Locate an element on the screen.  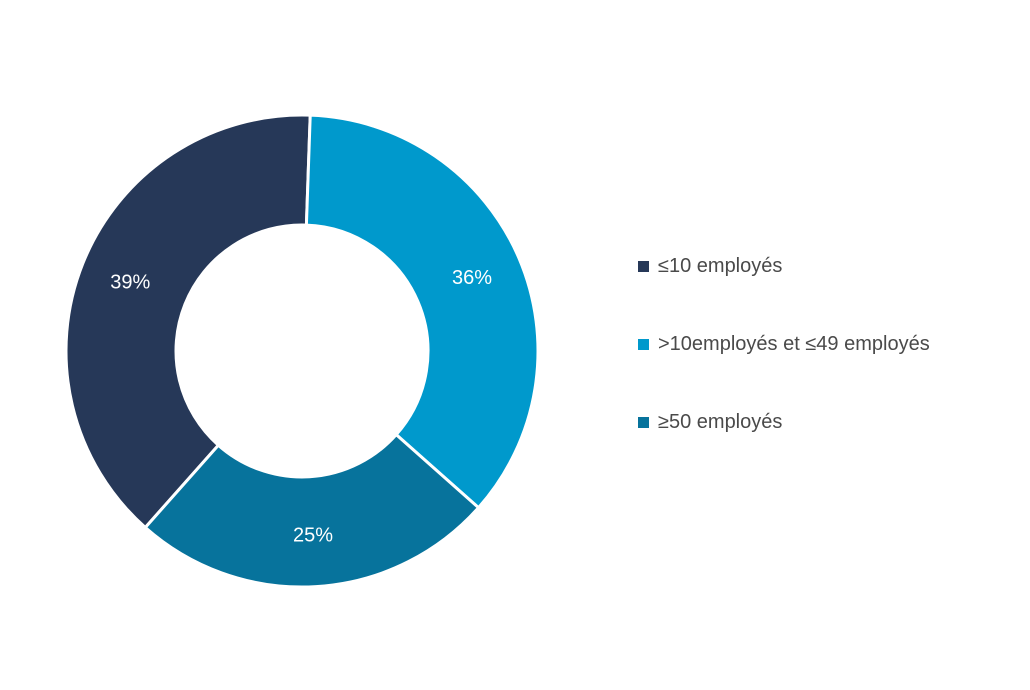
legend-label: >10employés et ≤49 employés is located at coordinates (794, 343).